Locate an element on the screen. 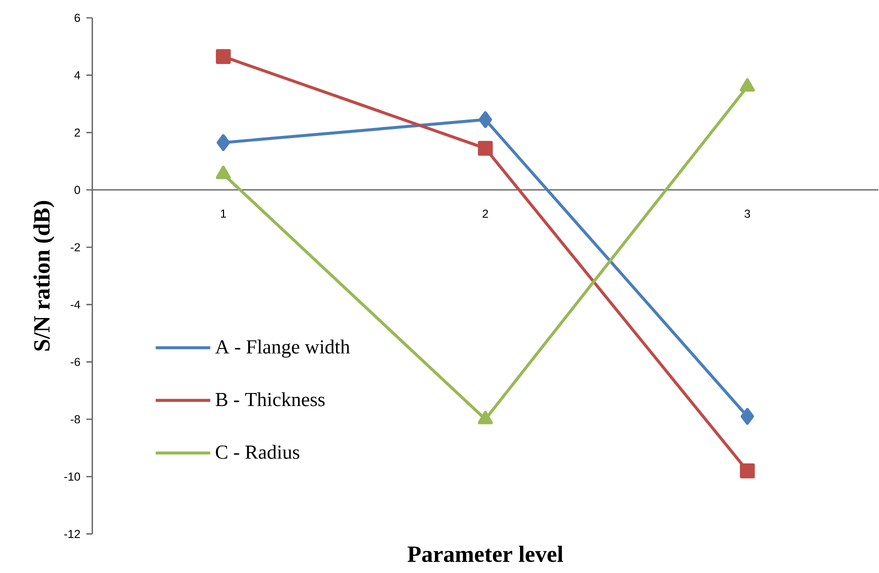  y-tick-label: 4 is located at coordinates (77, 75).